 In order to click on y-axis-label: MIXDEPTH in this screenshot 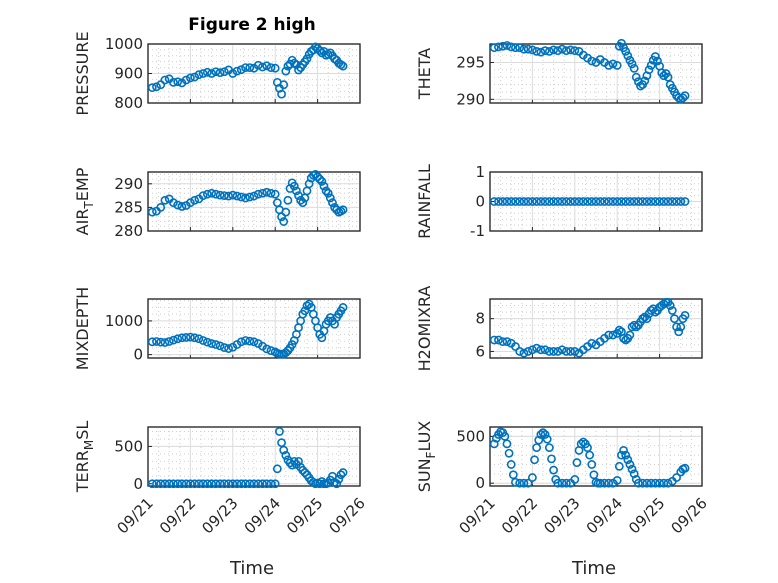, I will do `click(82, 328)`.